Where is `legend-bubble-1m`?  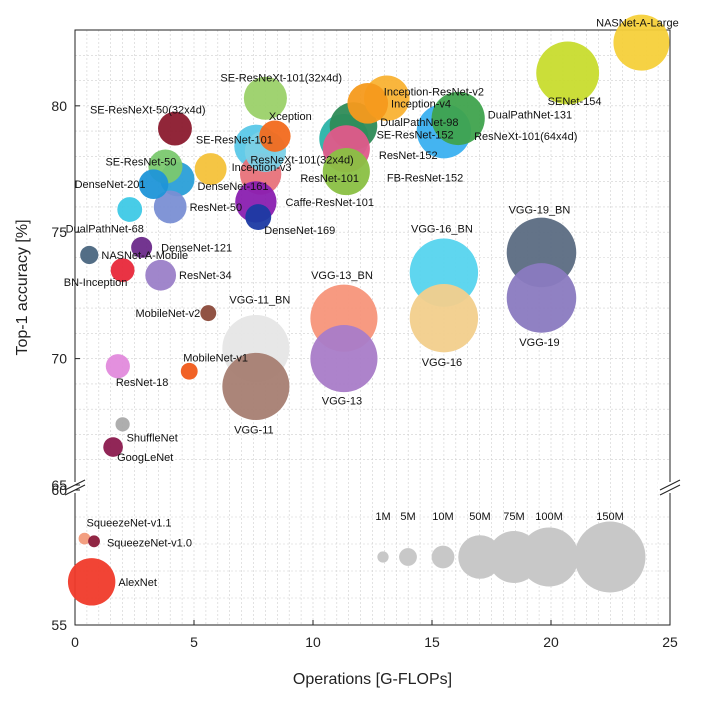 legend-bubble-1m is located at coordinates (383, 557).